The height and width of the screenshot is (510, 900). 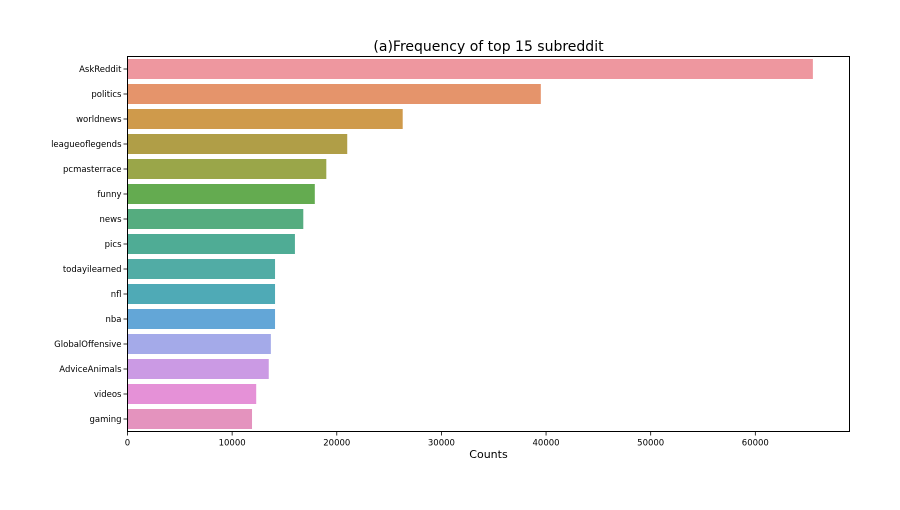 What do you see at coordinates (111, 220) in the screenshot?
I see `y-tick-label: news` at bounding box center [111, 220].